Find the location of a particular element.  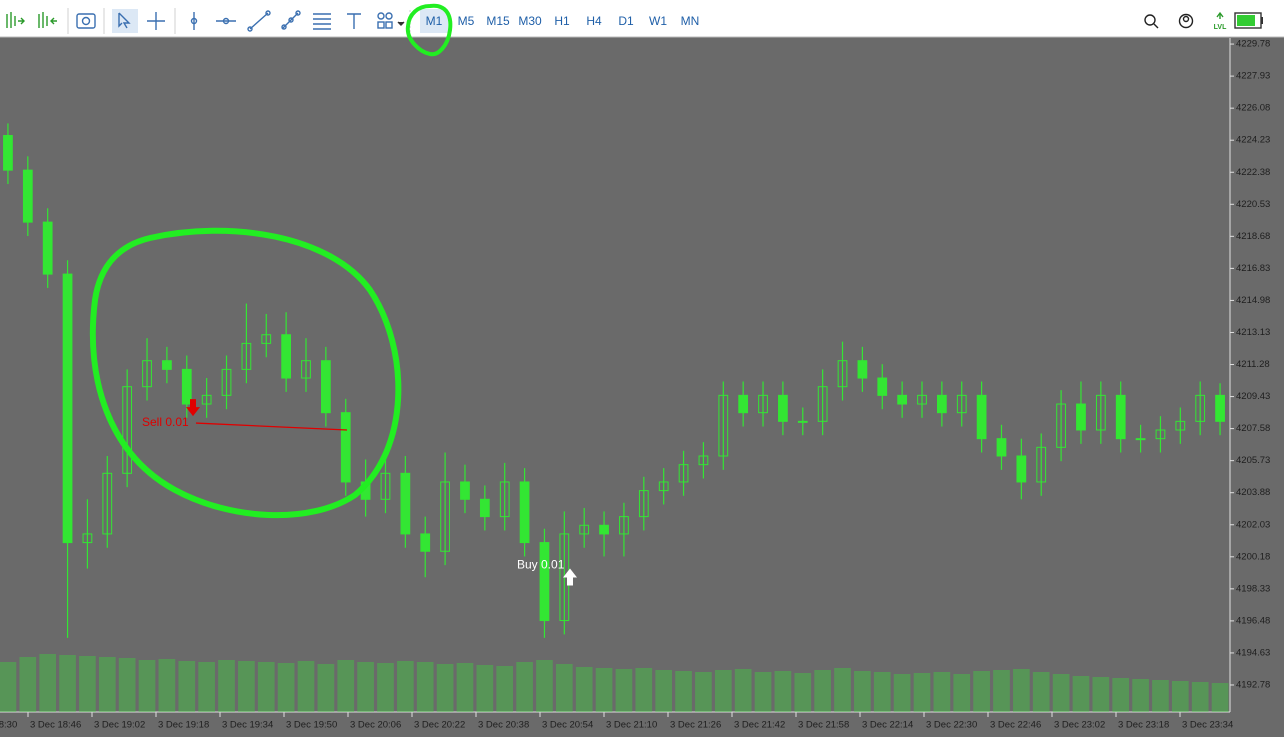

timeframe-button: M30 is located at coordinates (530, 21).